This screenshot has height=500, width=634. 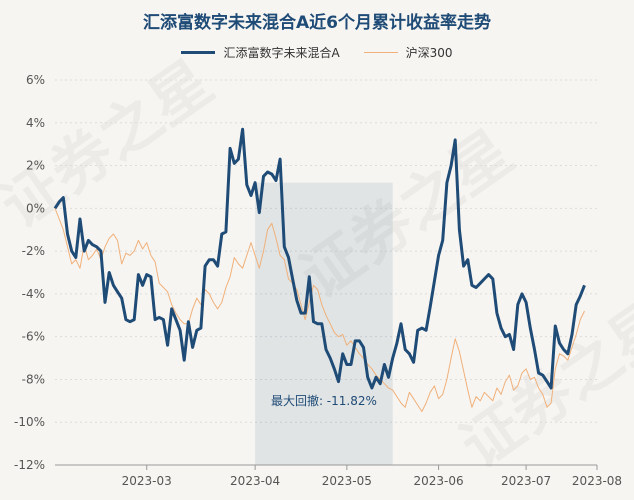 I want to click on legend-label-fund: 汇添富数字未来混合A, so click(x=281, y=53).